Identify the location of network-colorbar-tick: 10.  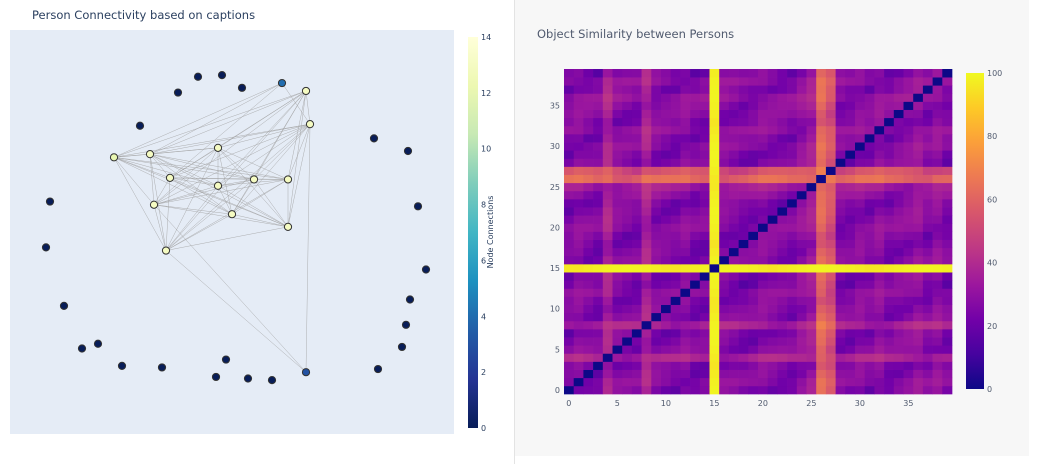
(486, 149).